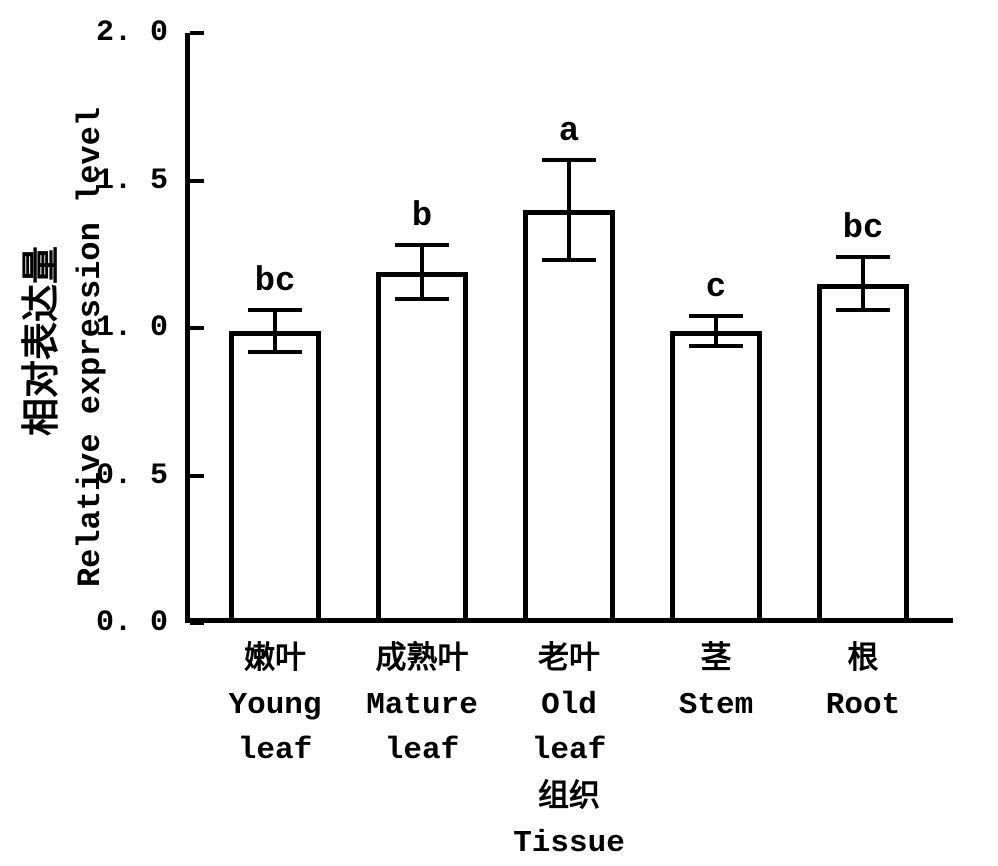 The height and width of the screenshot is (866, 998). Describe the element at coordinates (131, 33) in the screenshot. I see `y-axis-tick-label: 2. 0` at that location.